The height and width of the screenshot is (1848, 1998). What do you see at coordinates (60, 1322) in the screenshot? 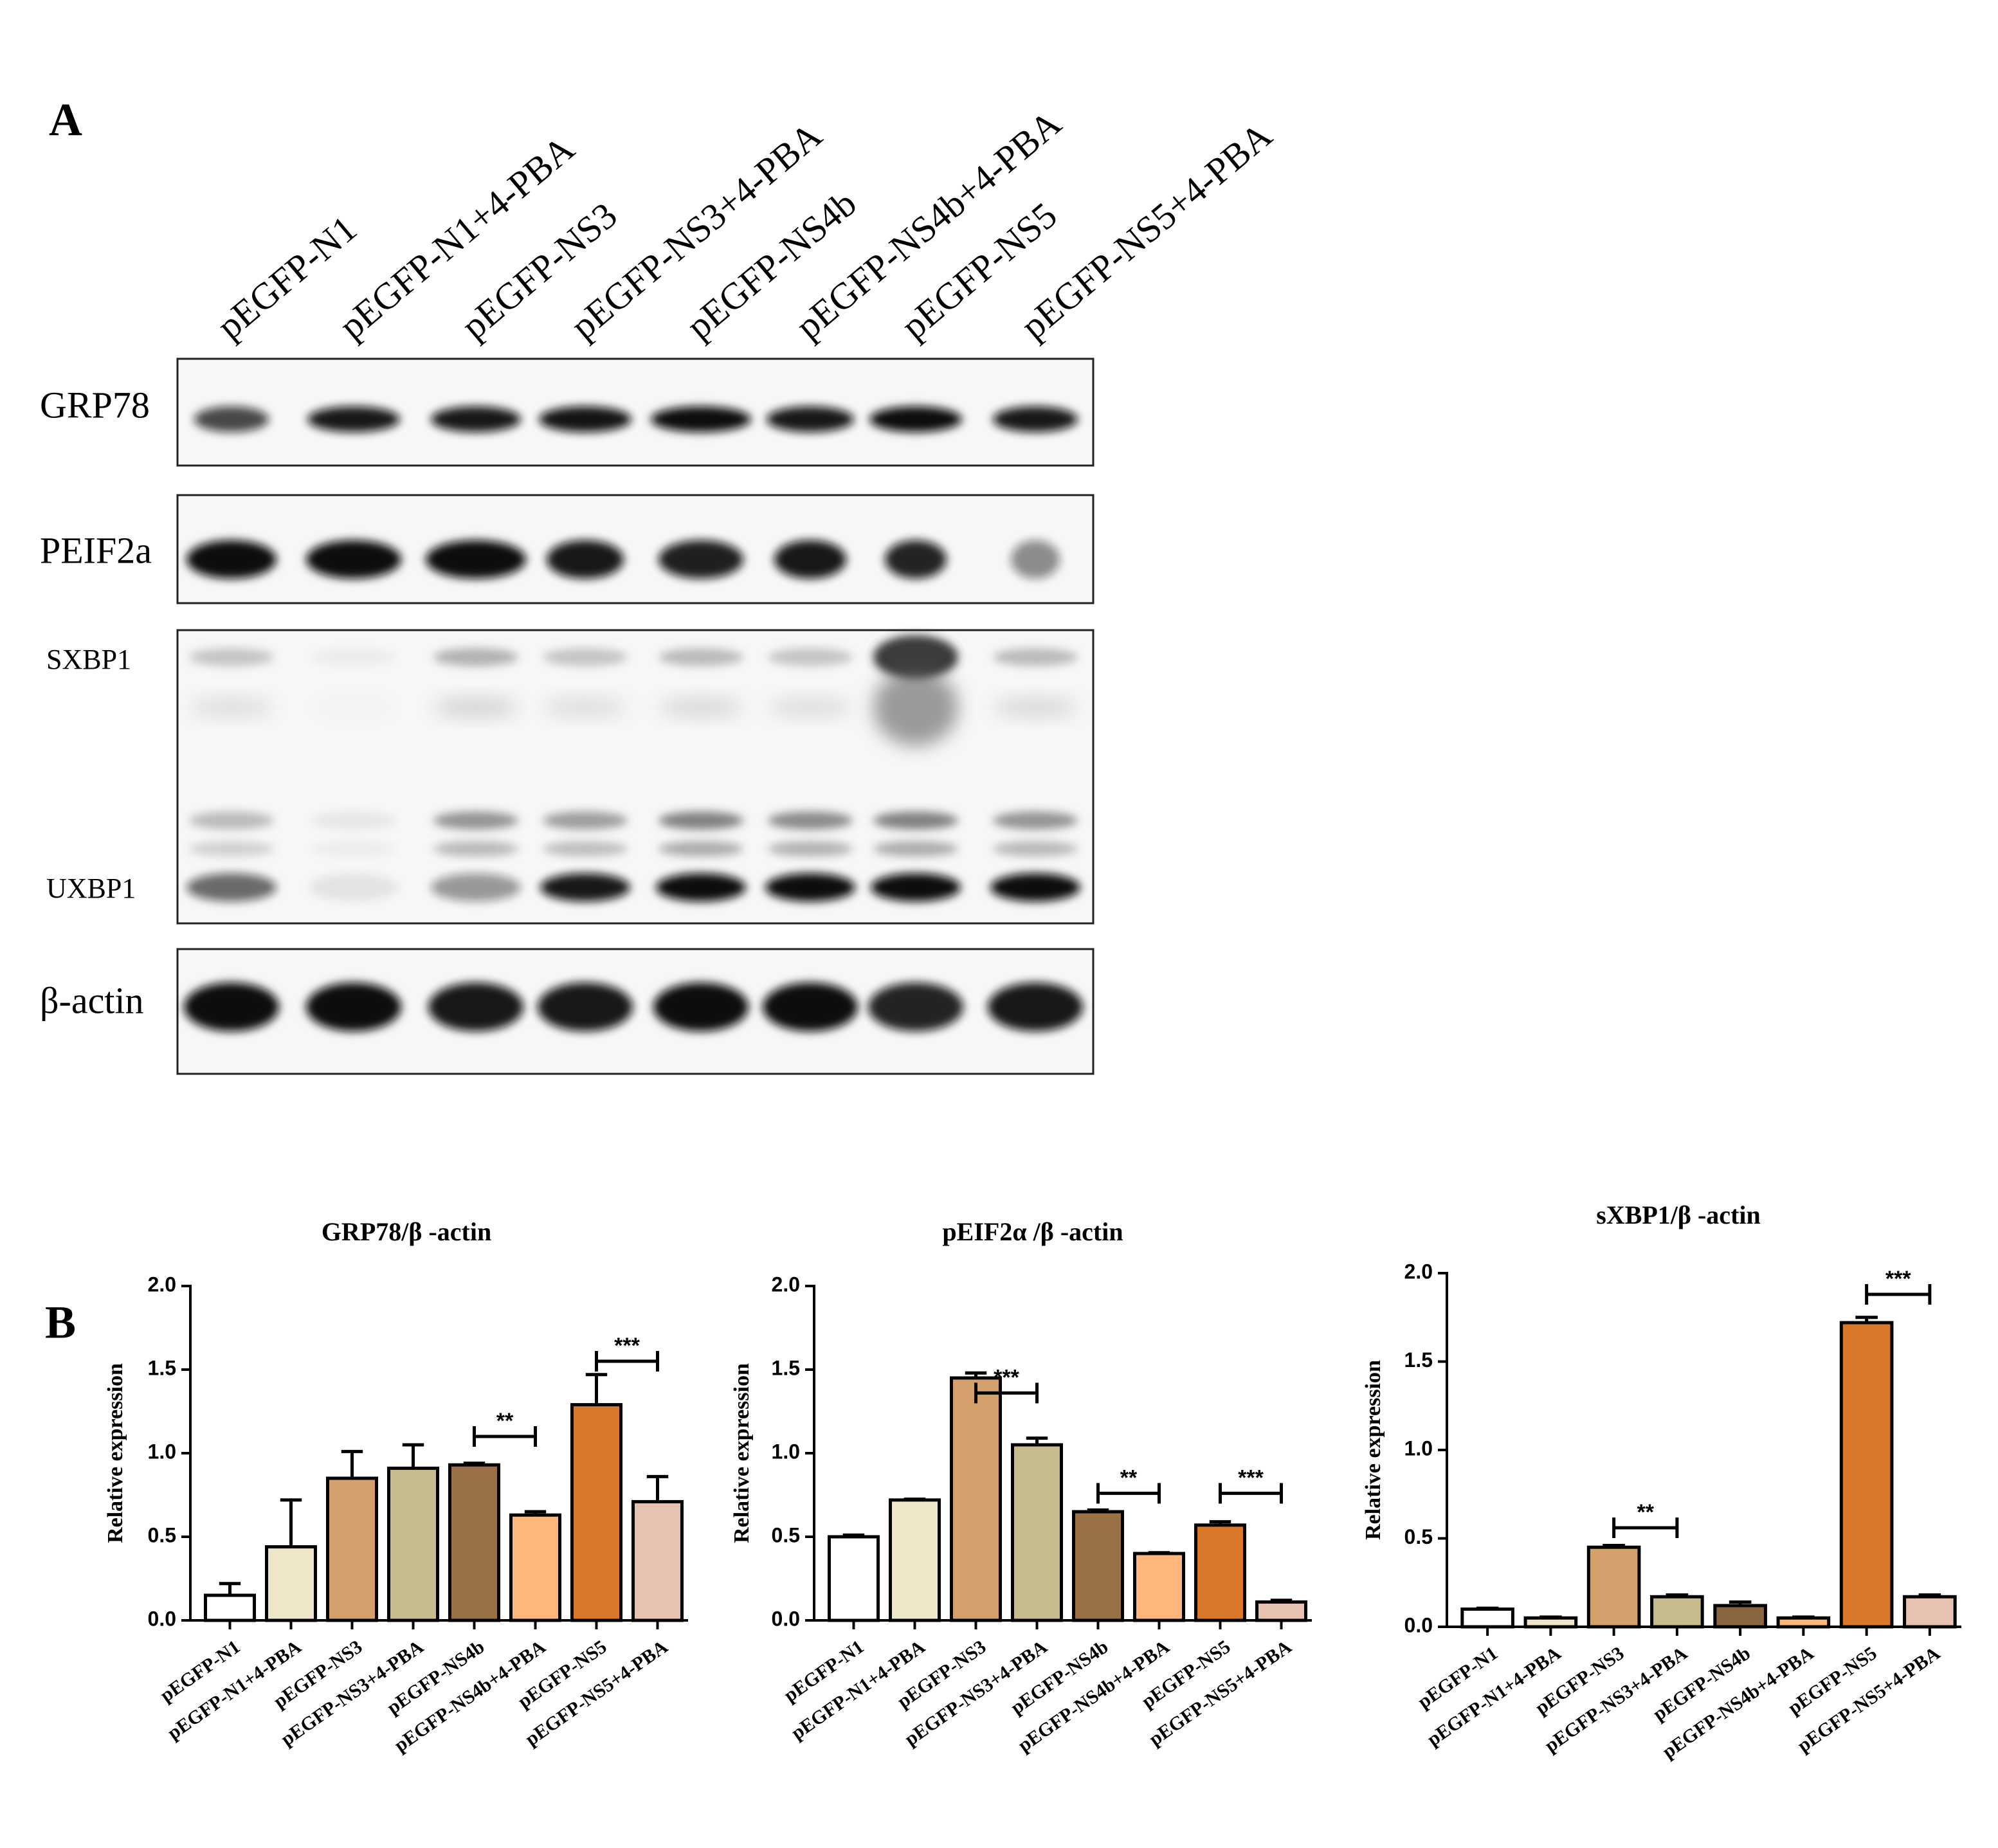
I see `panel-letter: B` at bounding box center [60, 1322].